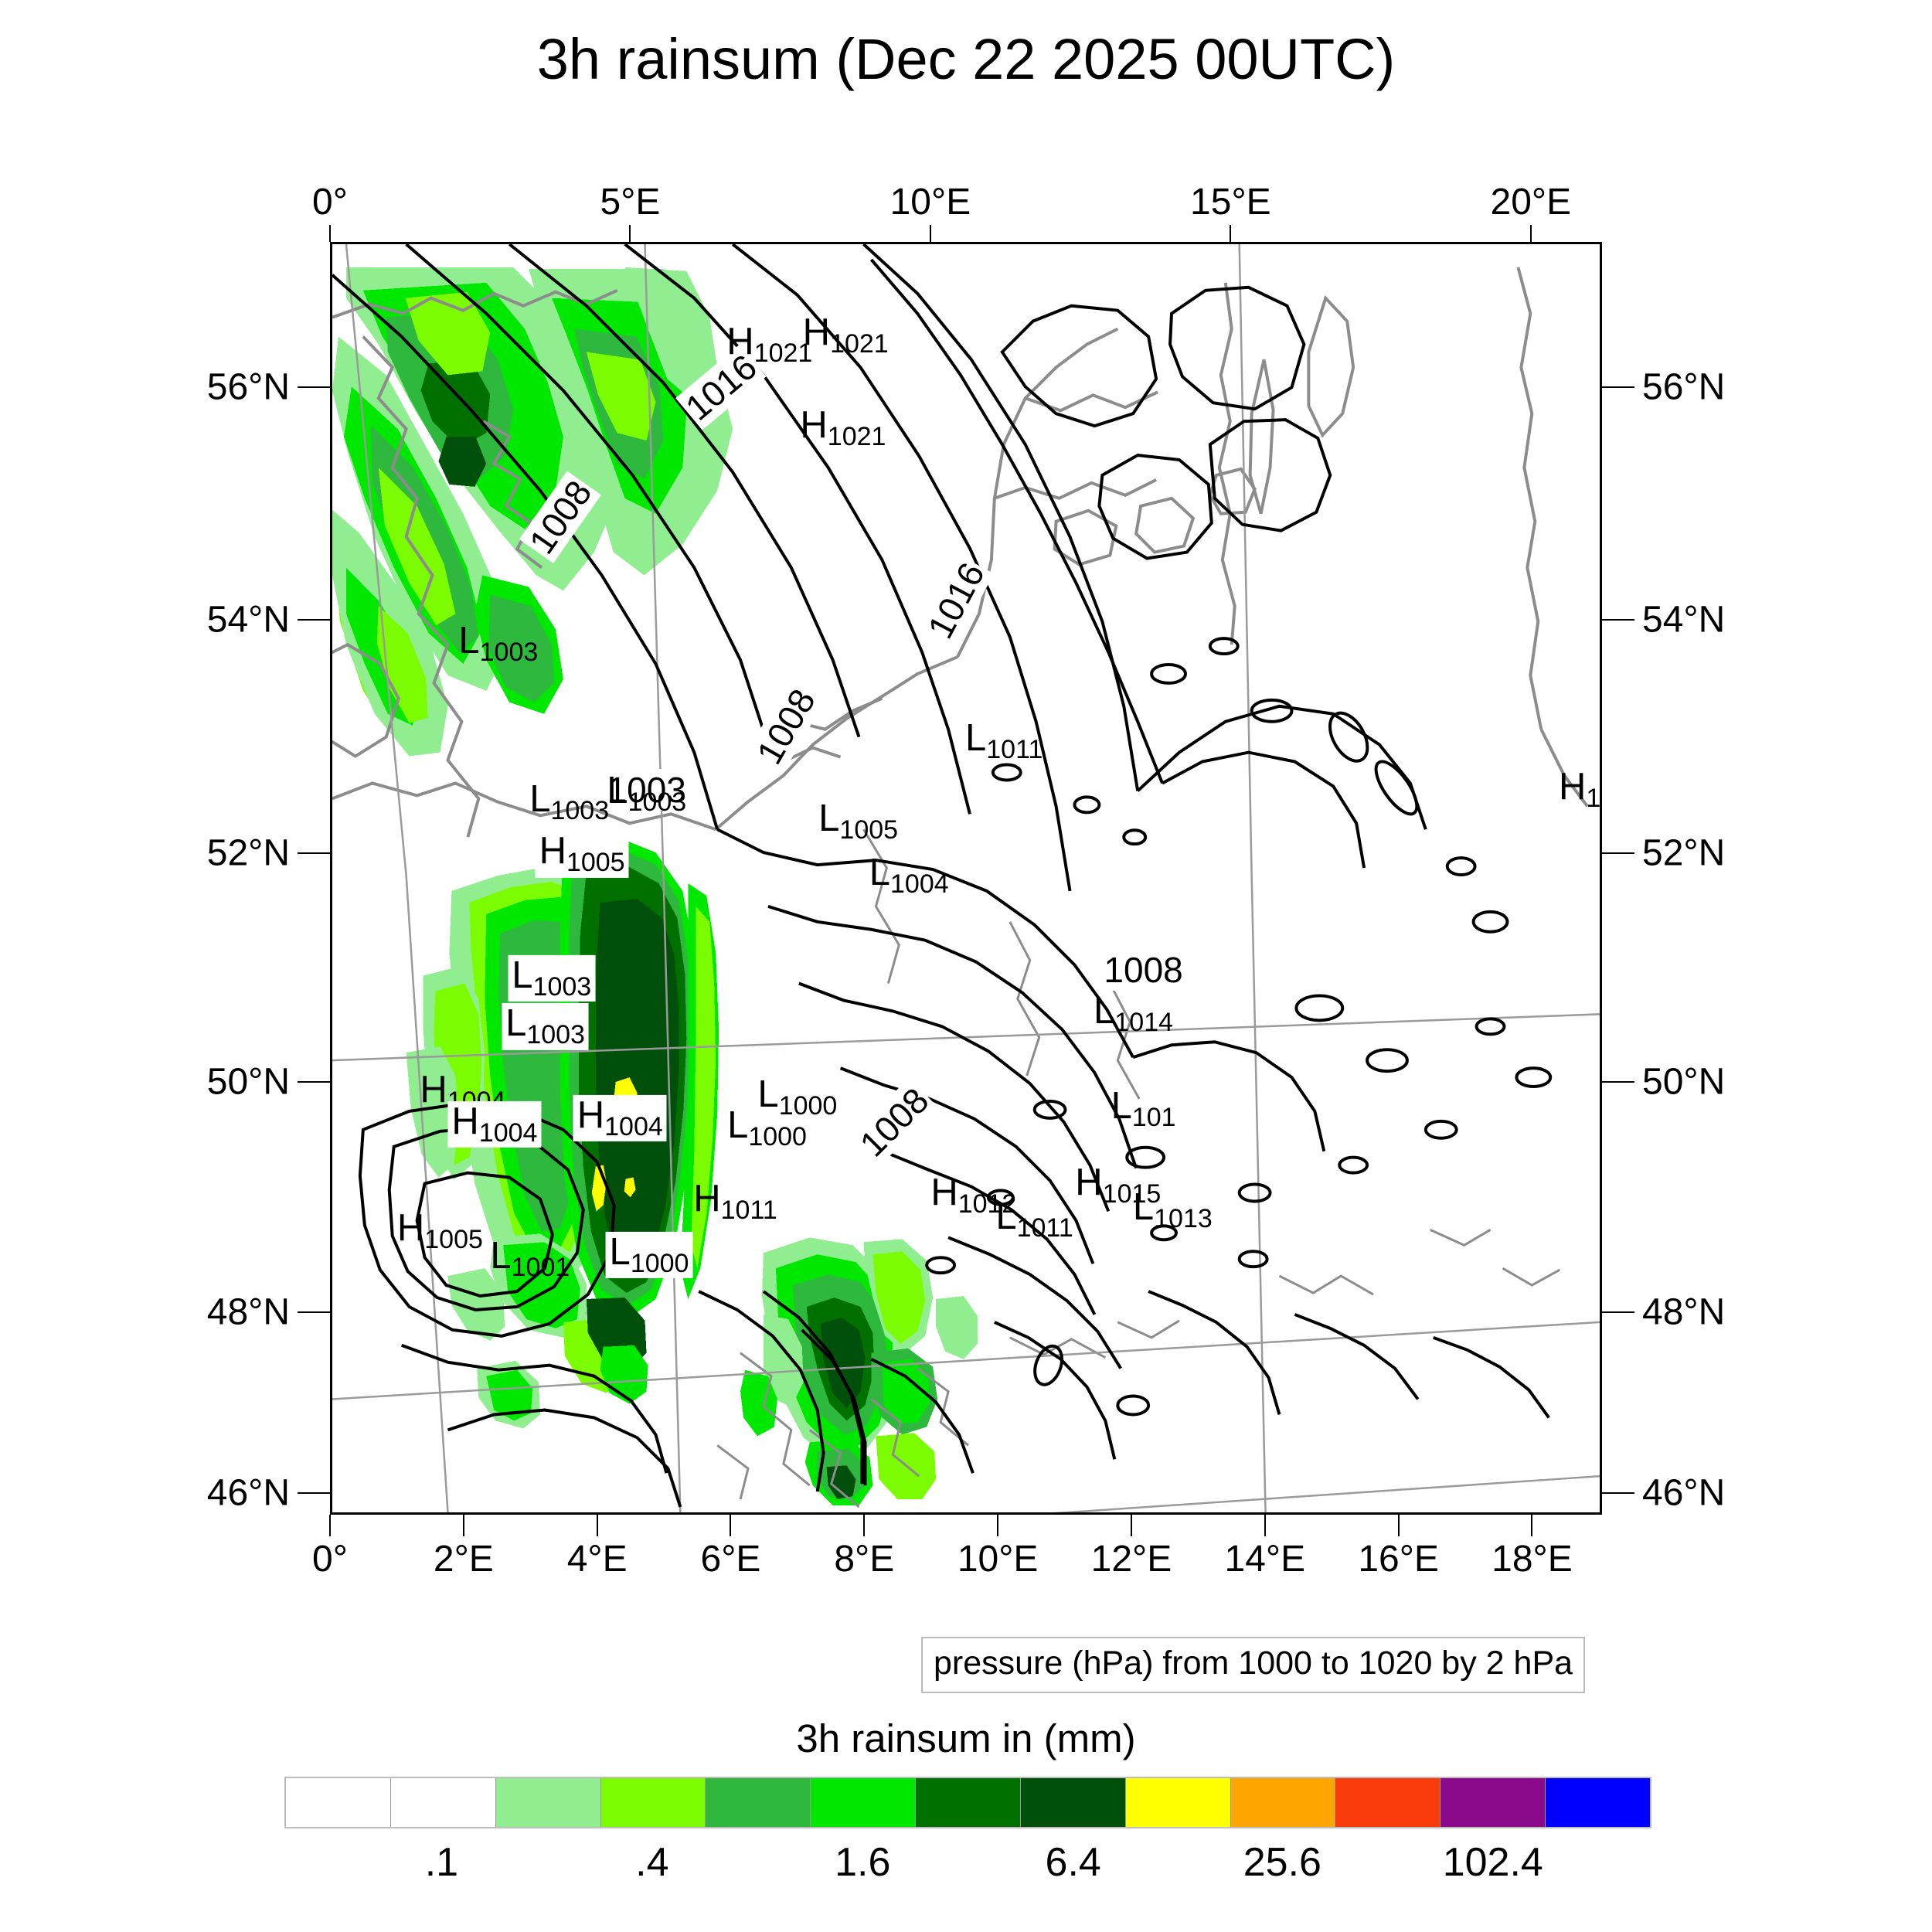 This screenshot has width=1932, height=1932. Describe the element at coordinates (1684, 387) in the screenshot. I see `right-axis-tick-0: 56°N` at that location.